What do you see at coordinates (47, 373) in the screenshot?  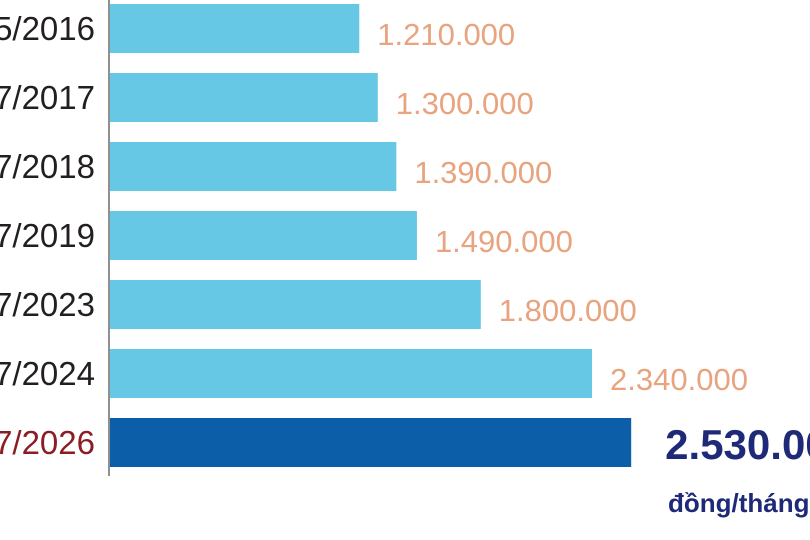 I see `category-label: 7/2024` at bounding box center [47, 373].